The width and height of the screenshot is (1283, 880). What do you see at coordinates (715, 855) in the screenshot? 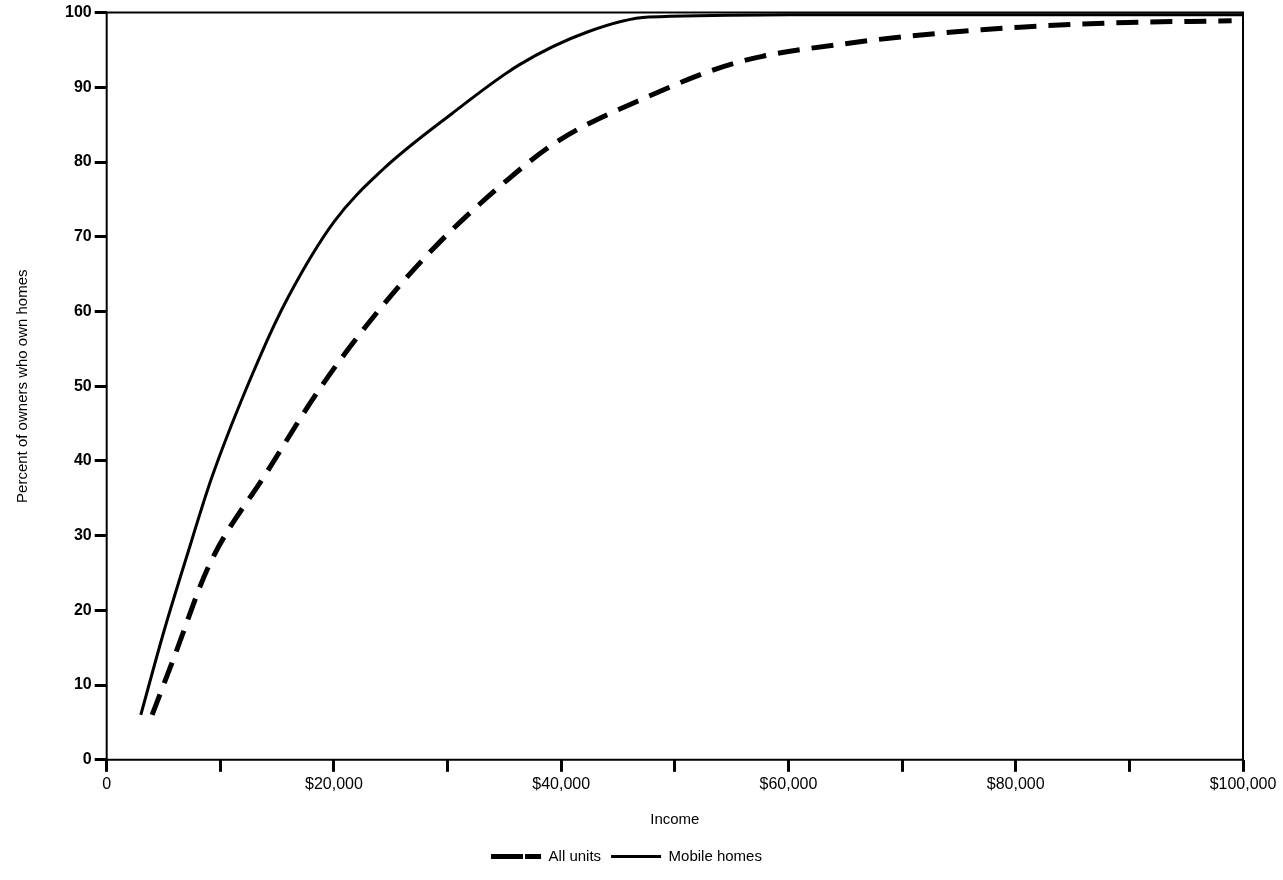
I see `legend-label: Mobile homes` at bounding box center [715, 855].